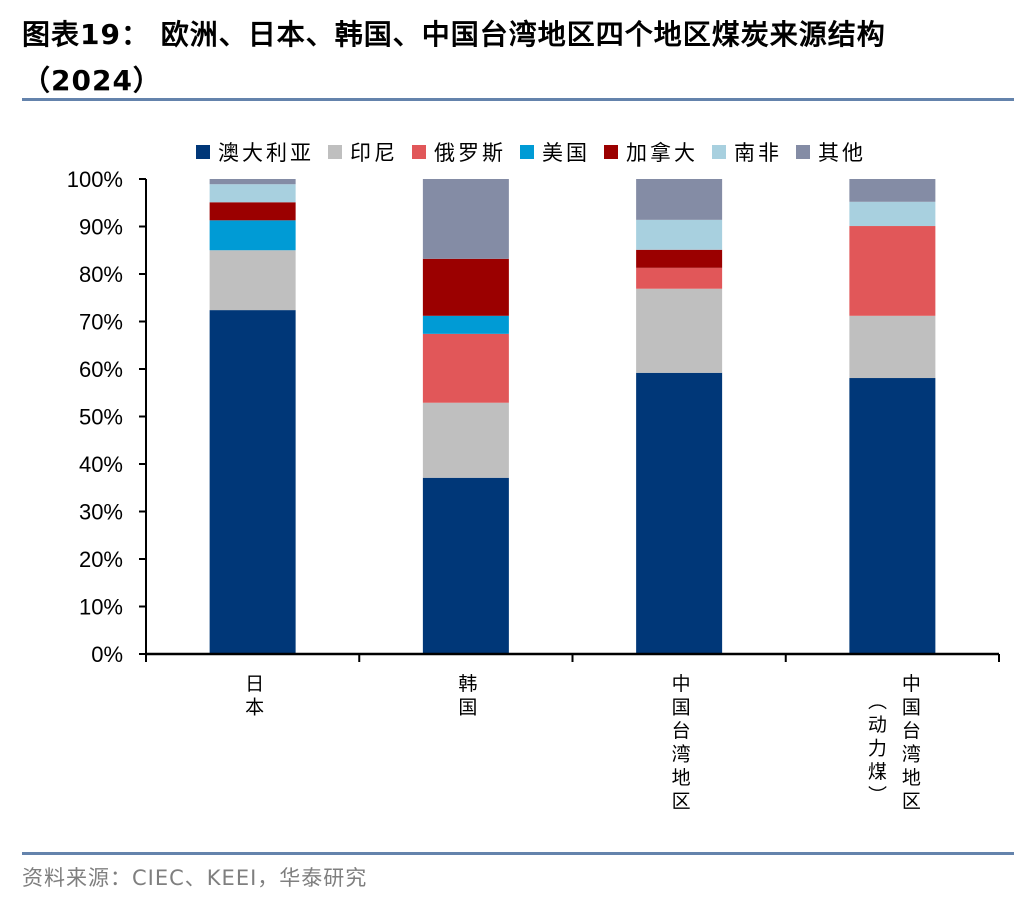  What do you see at coordinates (842, 153) in the screenshot?
I see `legend-label: 其他` at bounding box center [842, 153].